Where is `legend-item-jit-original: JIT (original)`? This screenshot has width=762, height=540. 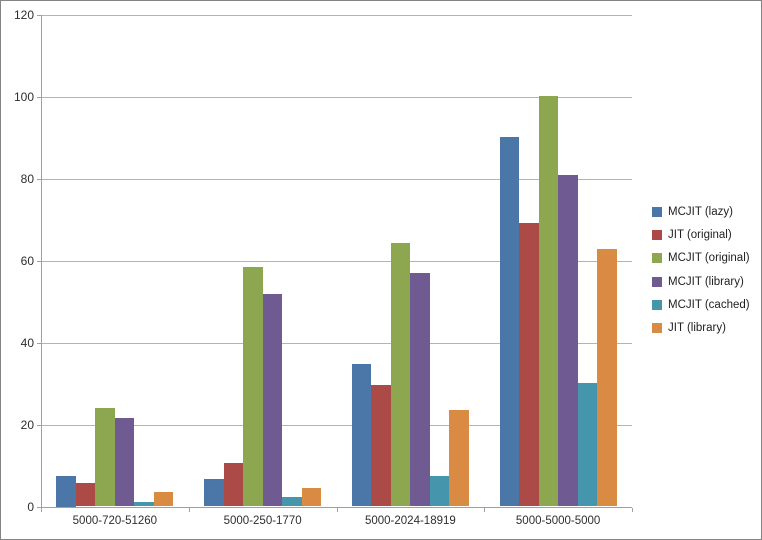
legend-item-jit-original: JIT (original) is located at coordinates (701, 234).